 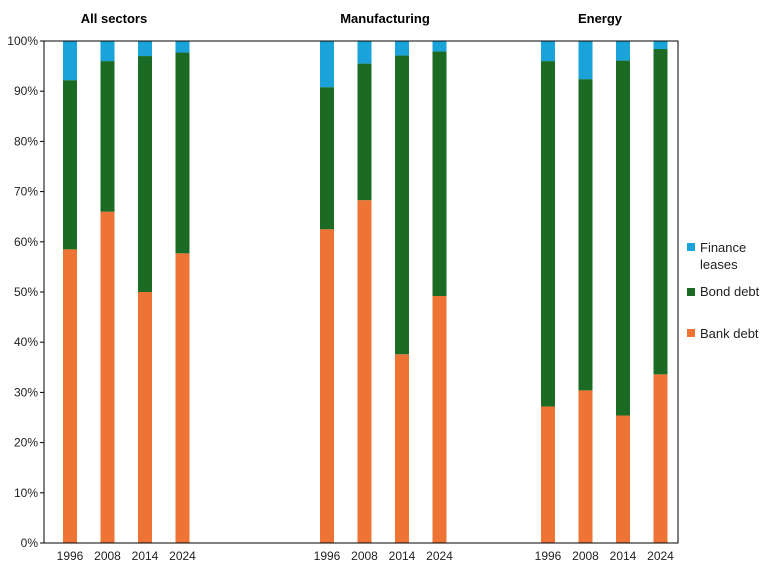 I want to click on panel-titles: All sectors Manufacturing Energy, so click(x=352, y=18).